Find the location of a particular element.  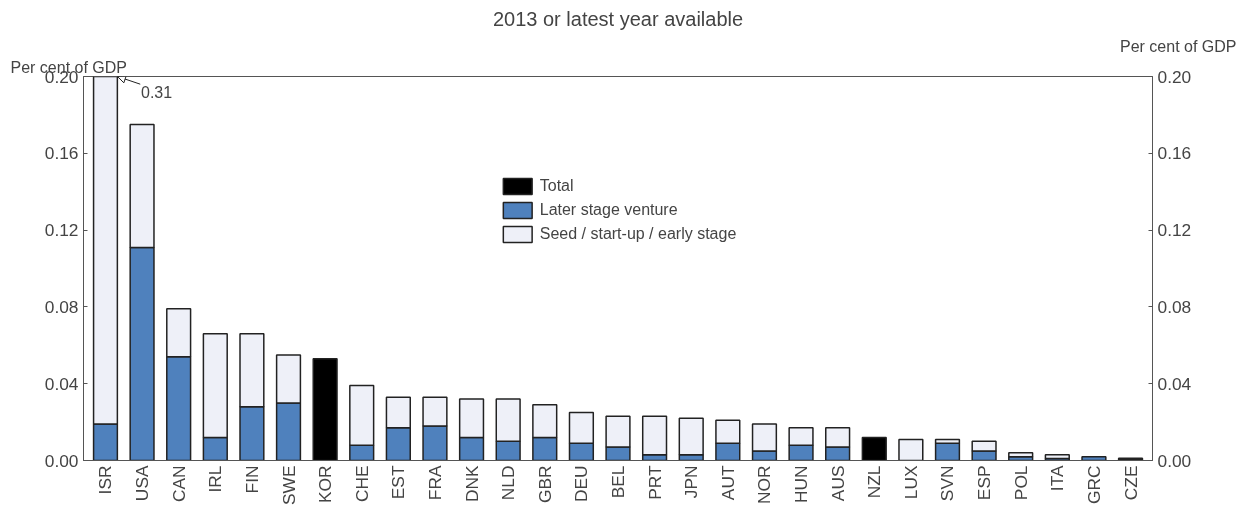

x-tick-label: SVN is located at coordinates (947, 483).